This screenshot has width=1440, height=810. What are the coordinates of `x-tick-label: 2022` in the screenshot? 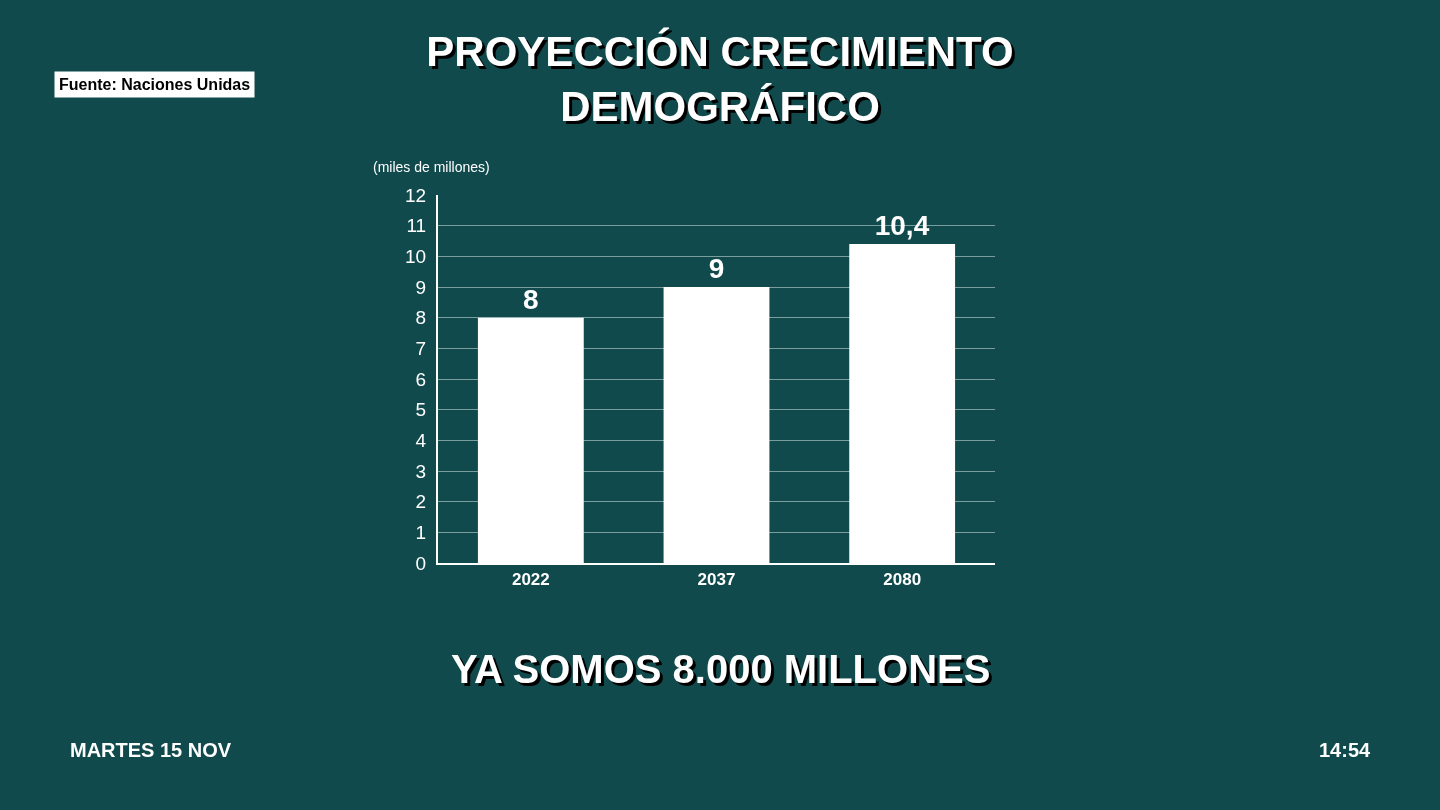 It's located at (530, 580).